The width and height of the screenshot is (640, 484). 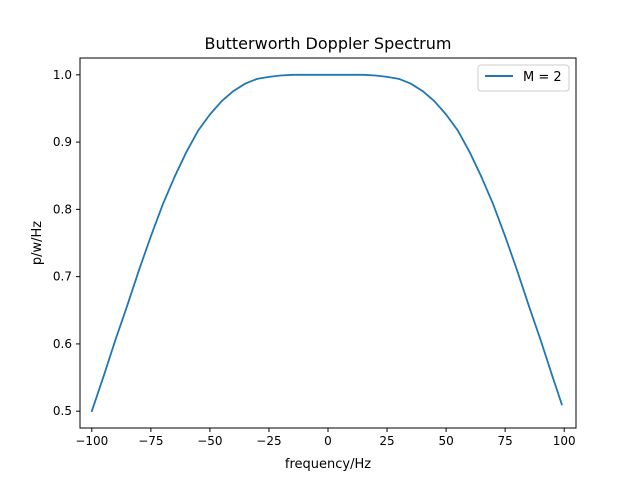 I want to click on x-axis-label: frequency/Hz, so click(x=328, y=464).